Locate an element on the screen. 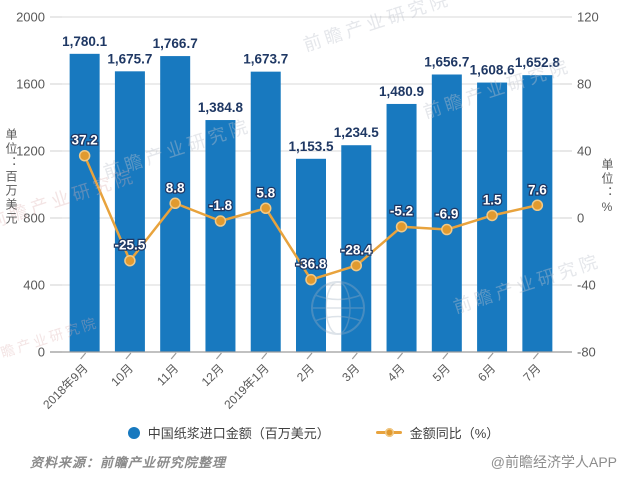  legend-item-import-value: 中国纸浆进口金额（百万美元） is located at coordinates (228, 432).